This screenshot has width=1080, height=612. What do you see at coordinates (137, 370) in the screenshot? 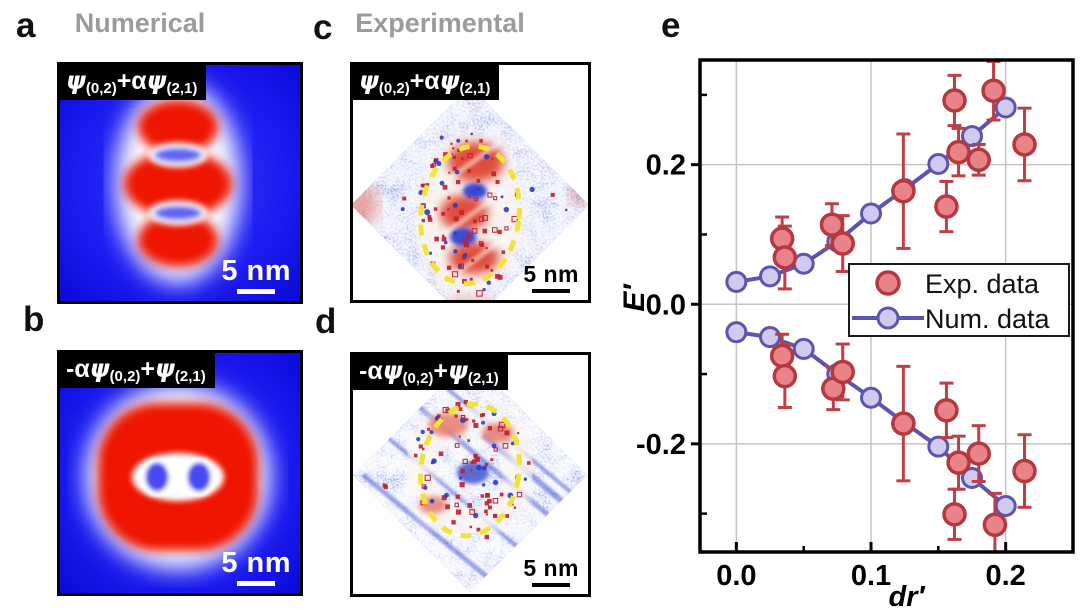
I see `panel-b-formula: -αψ(0,2)+ψ(2,1)` at bounding box center [137, 370].